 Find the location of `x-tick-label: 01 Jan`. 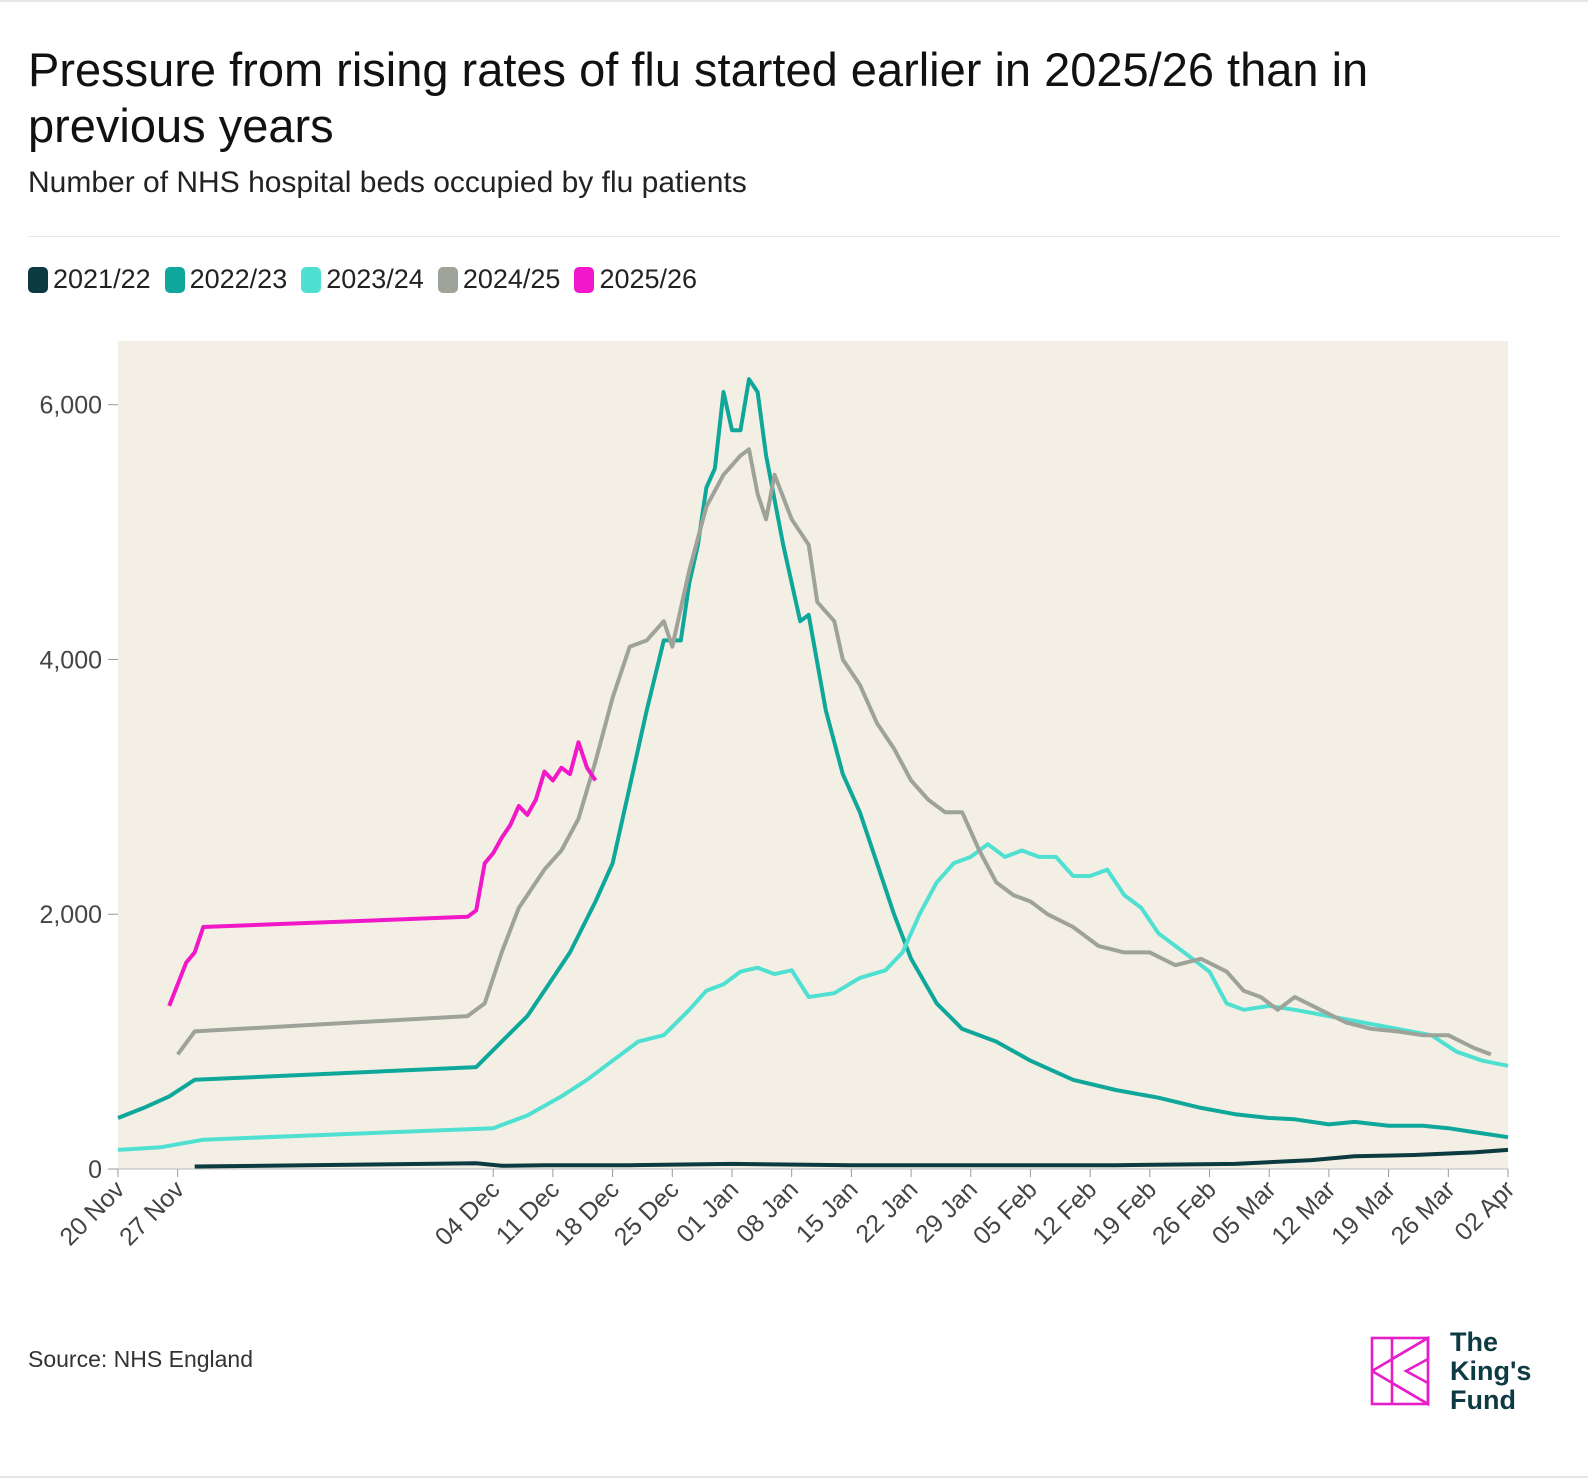

x-tick-label: 01 Jan is located at coordinates (707, 1211).